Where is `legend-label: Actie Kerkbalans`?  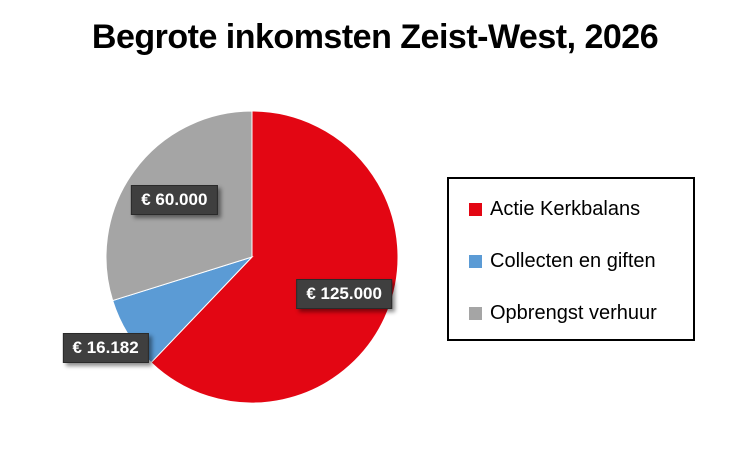
legend-label: Actie Kerkbalans is located at coordinates (565, 208).